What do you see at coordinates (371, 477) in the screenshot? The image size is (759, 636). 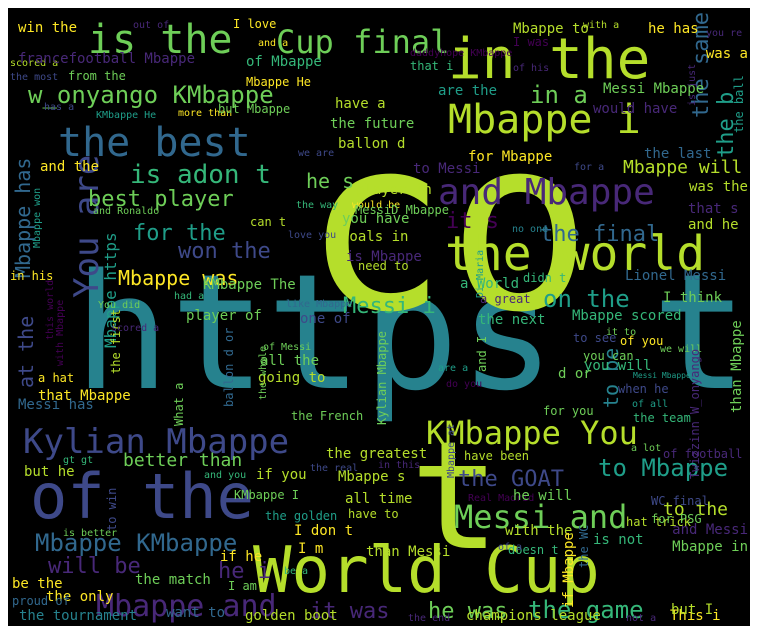 I see `cloud-word: Mbappe s` at bounding box center [371, 477].